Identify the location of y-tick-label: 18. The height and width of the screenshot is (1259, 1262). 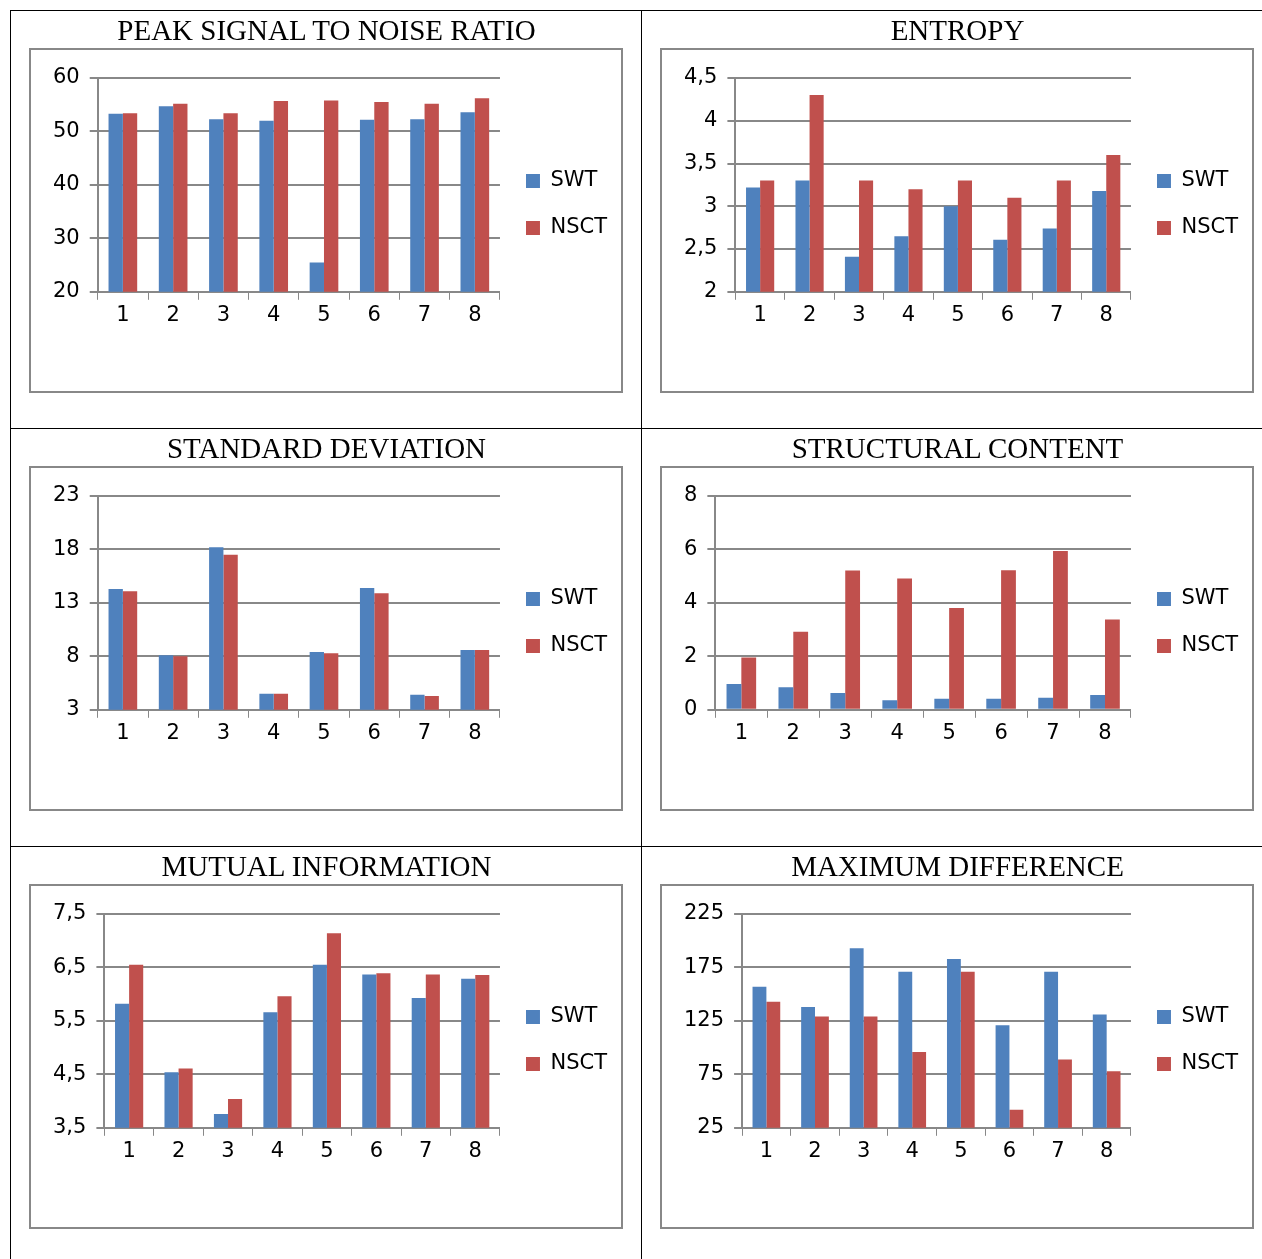
(66, 547).